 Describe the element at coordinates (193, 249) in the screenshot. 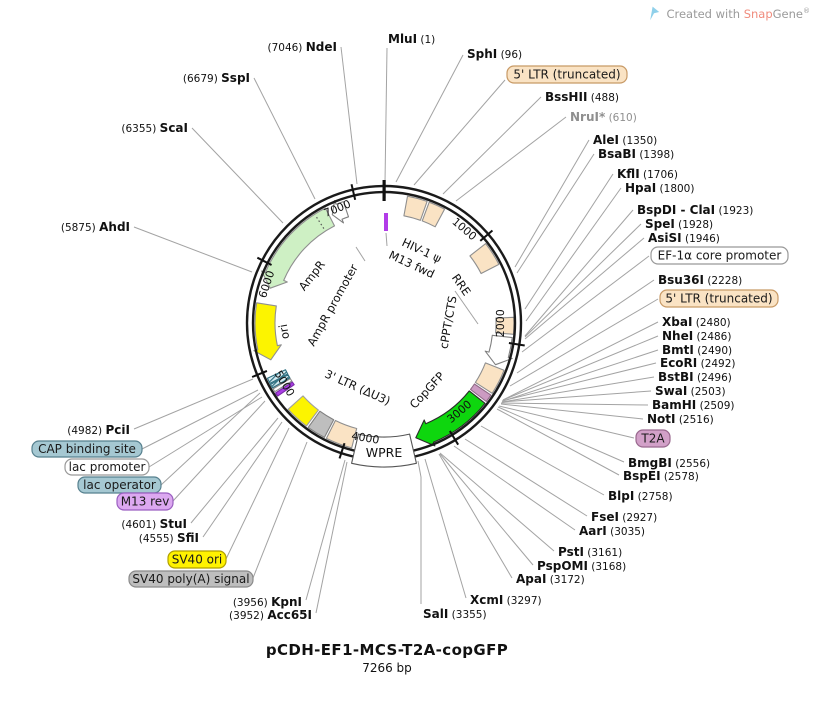

I see `callout-line-AhdI` at that location.